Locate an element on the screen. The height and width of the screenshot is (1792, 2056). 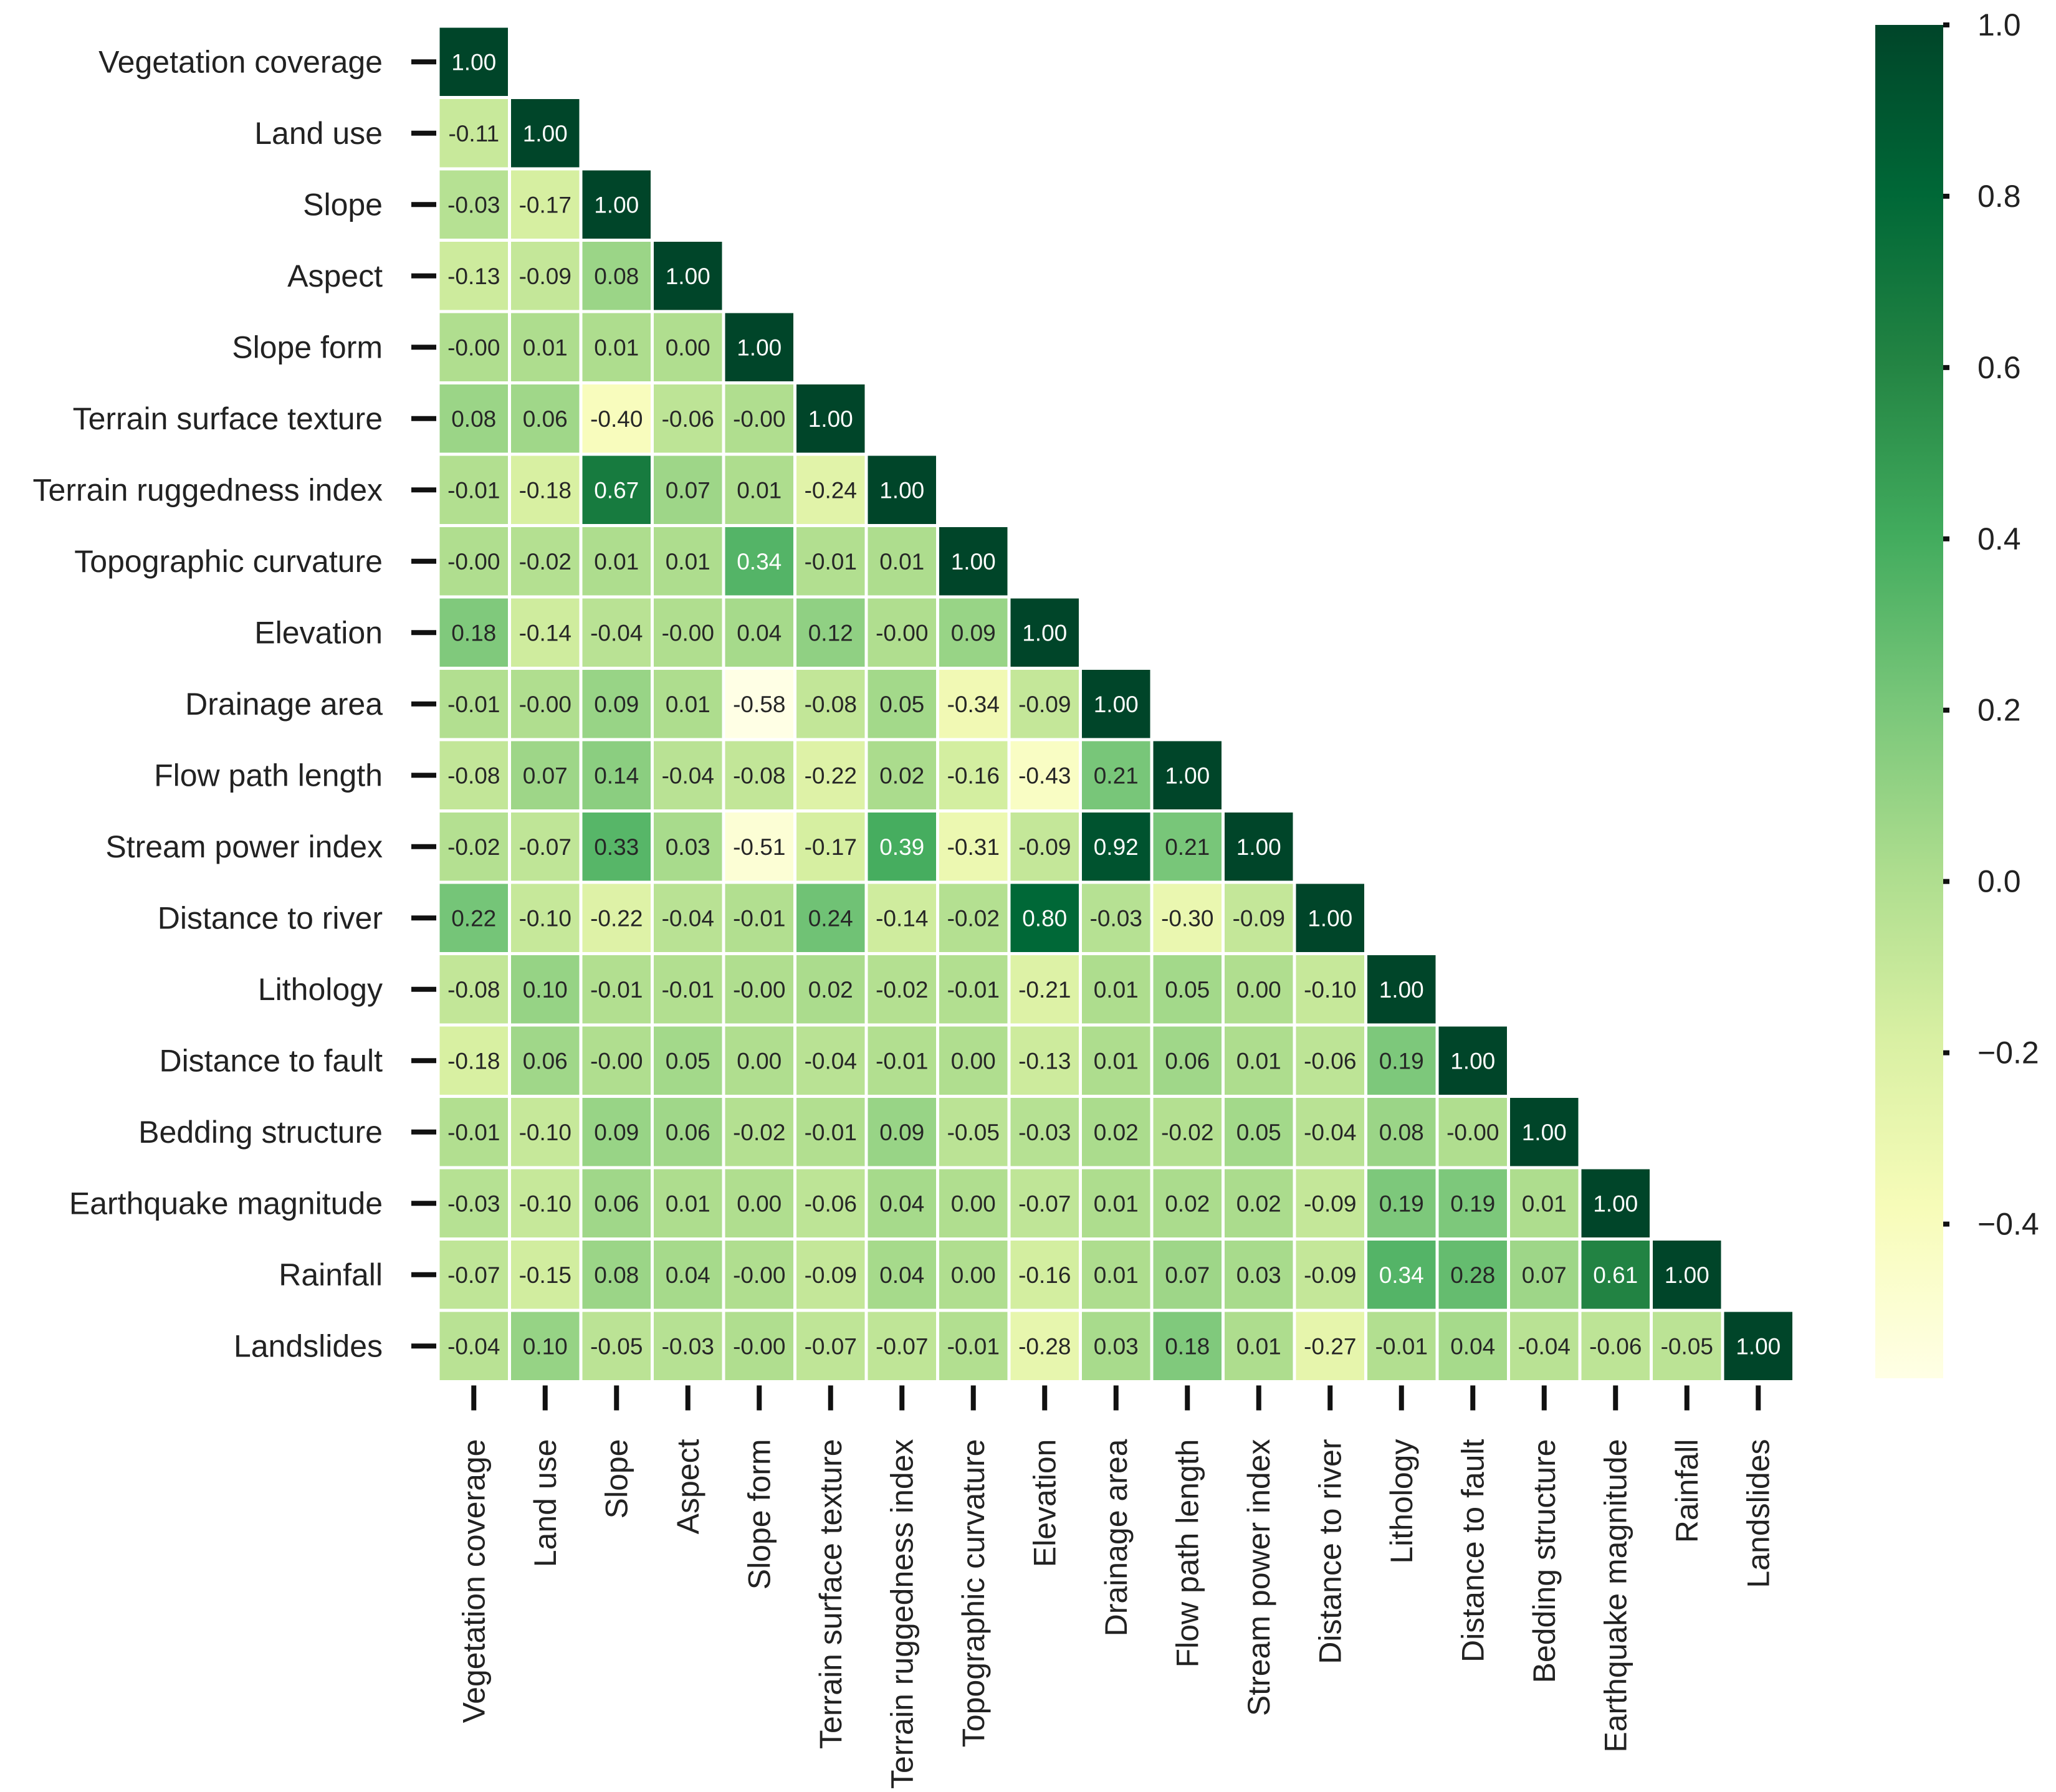
cell-value-label: 0.02 is located at coordinates (1258, 1203).